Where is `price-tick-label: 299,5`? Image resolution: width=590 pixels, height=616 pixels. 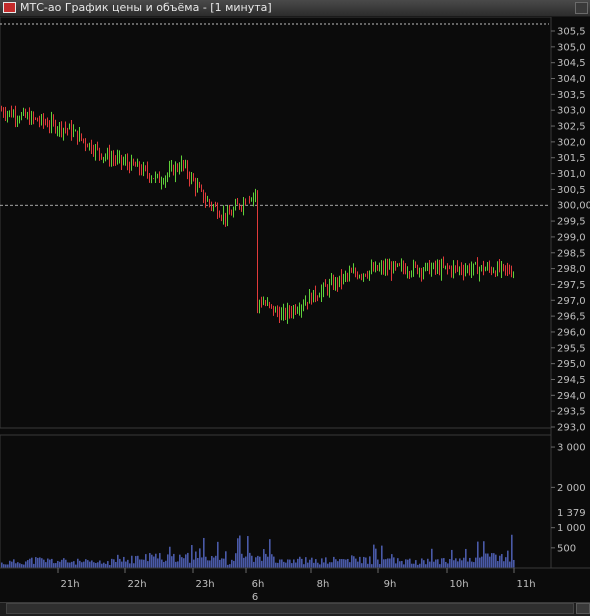 price-tick-label: 299,5 is located at coordinates (571, 222).